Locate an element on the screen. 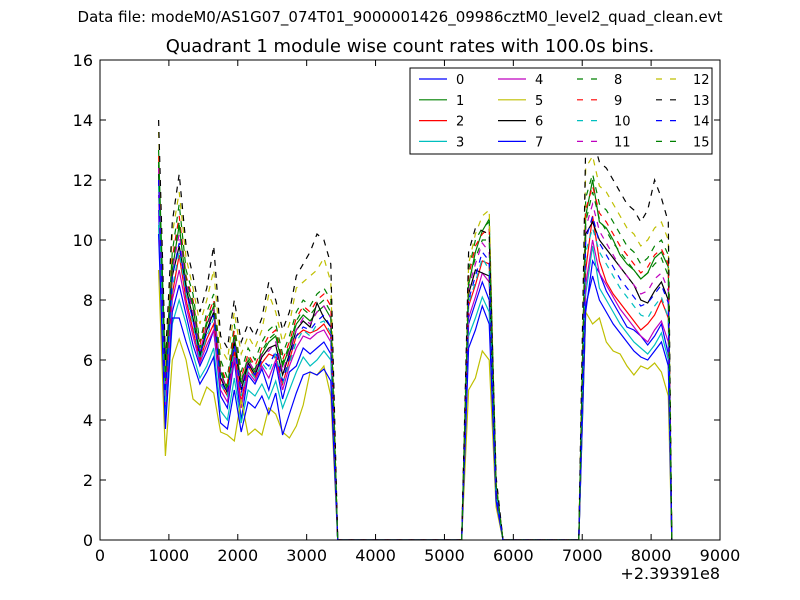 The width and height of the screenshot is (800, 600). x-tick-label: 5000 is located at coordinates (444, 555).